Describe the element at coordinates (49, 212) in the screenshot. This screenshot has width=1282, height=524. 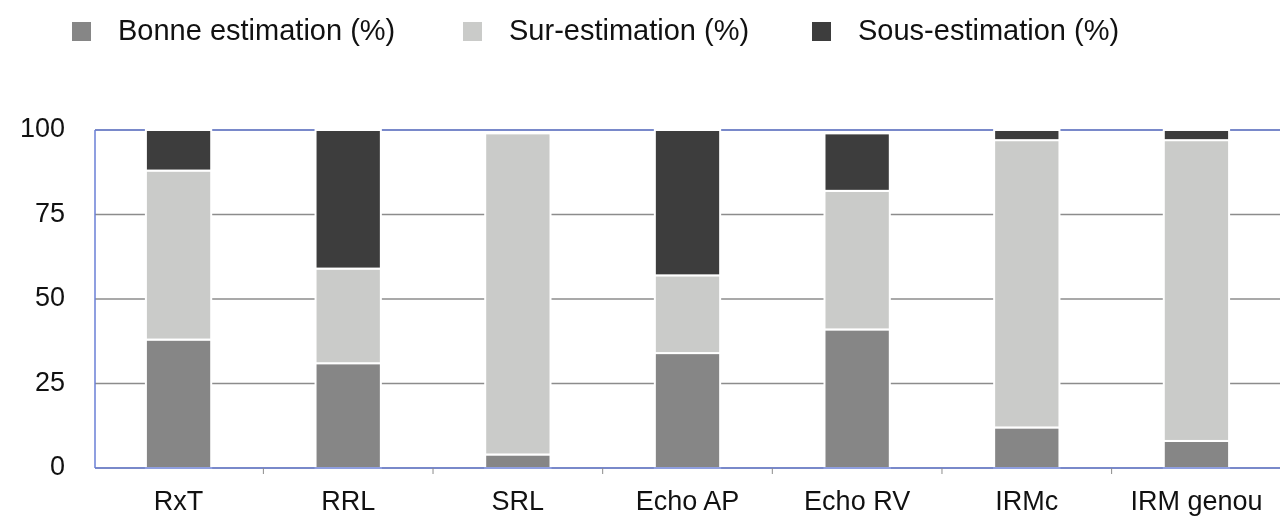
I see `y-tick-label: 75` at that location.